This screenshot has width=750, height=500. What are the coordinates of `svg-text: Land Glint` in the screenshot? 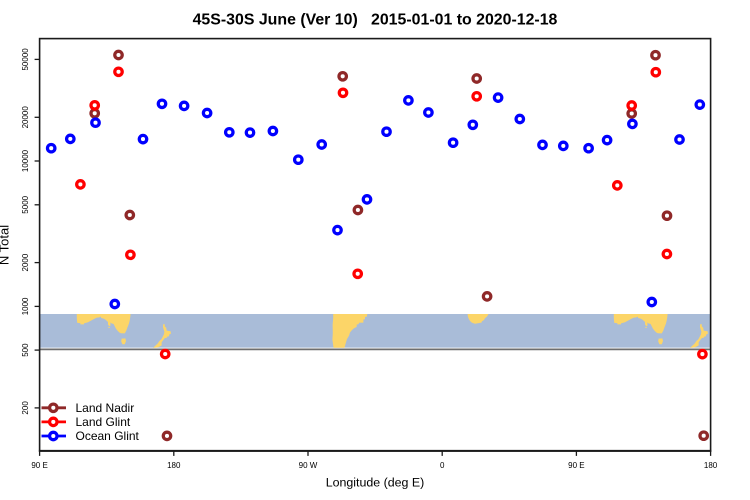 It's located at (103, 422).